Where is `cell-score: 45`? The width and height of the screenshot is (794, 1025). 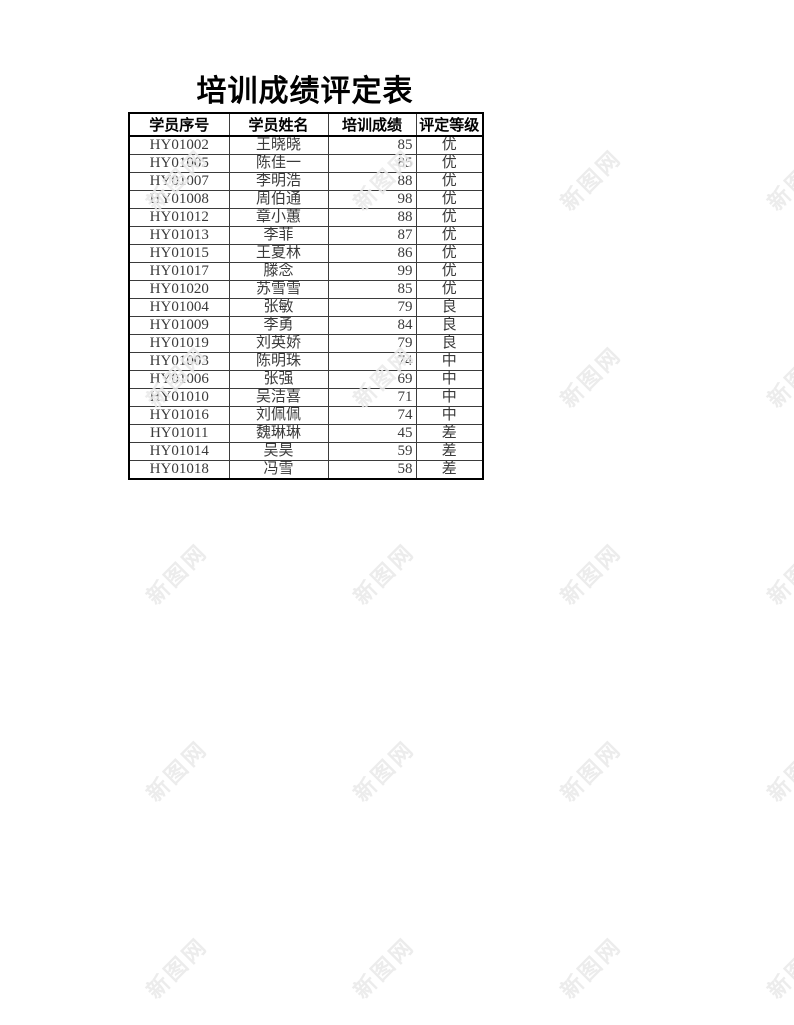 cell-score: 45 is located at coordinates (372, 433).